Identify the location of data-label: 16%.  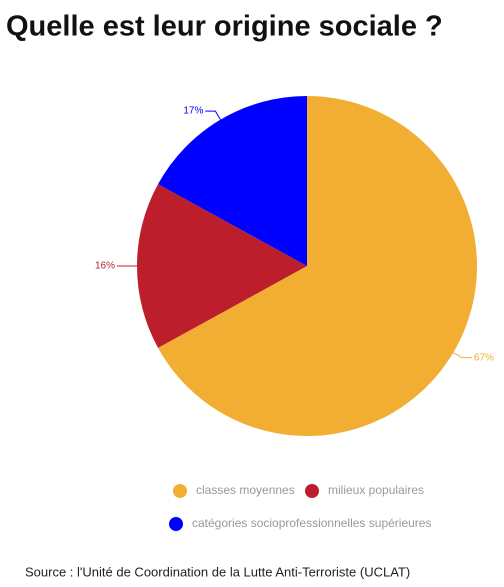
(105, 266).